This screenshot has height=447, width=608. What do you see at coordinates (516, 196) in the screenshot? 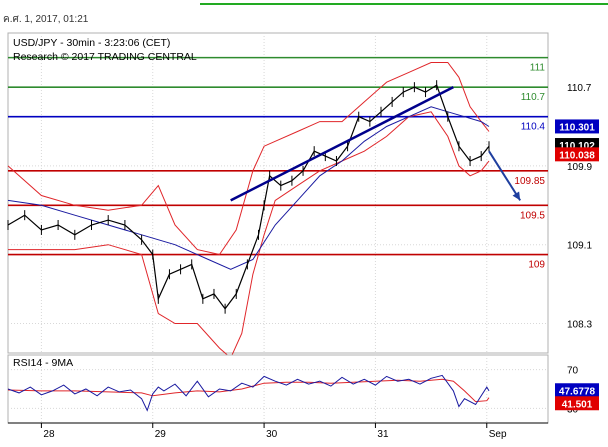
I see `forecast-arrow-head` at bounding box center [516, 196].